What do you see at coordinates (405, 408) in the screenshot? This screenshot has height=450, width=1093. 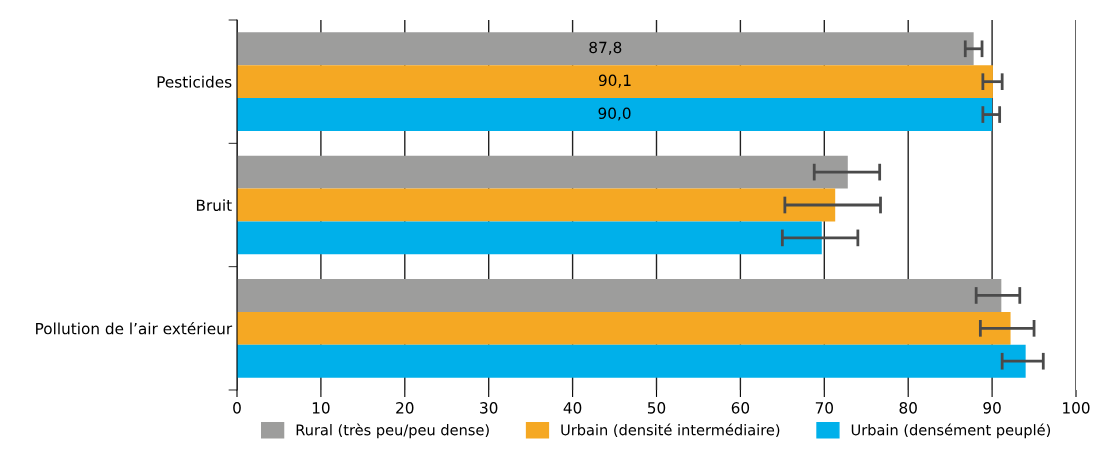 I see `x-tick-label: 20` at bounding box center [405, 408].